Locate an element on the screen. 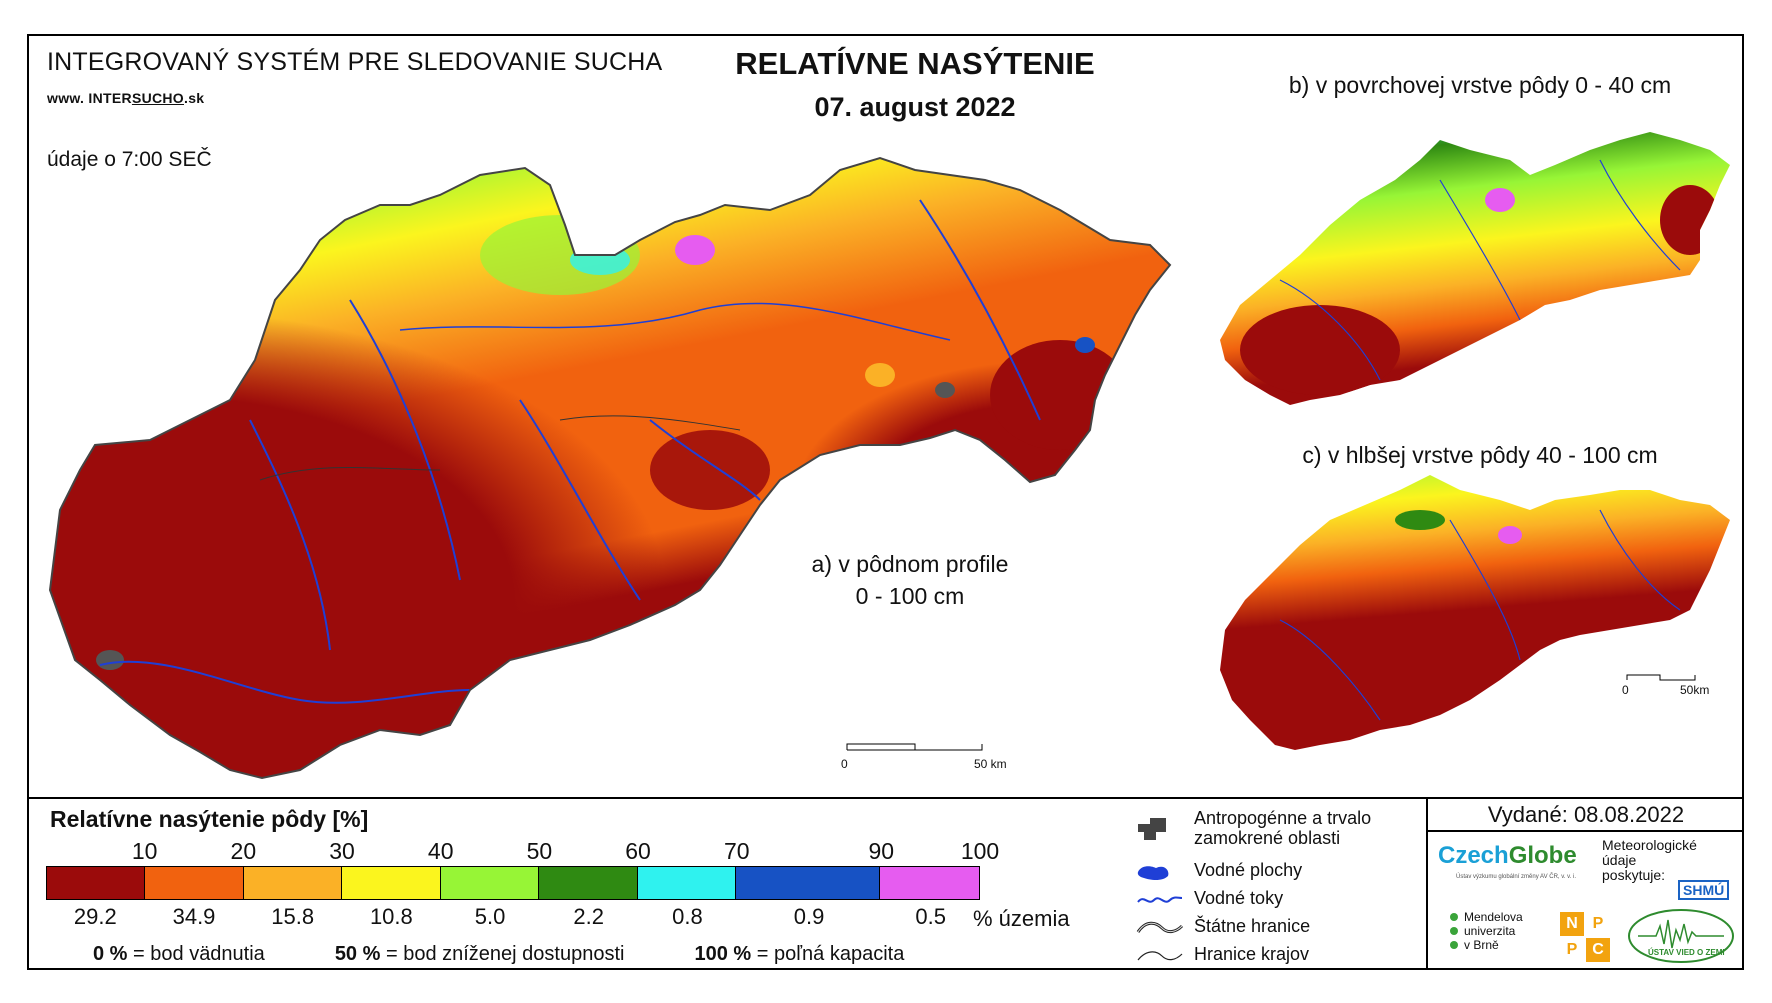 Image resolution: width=1772 pixels, height=1003 pixels. legend-tick-0: 10 is located at coordinates (145, 851).